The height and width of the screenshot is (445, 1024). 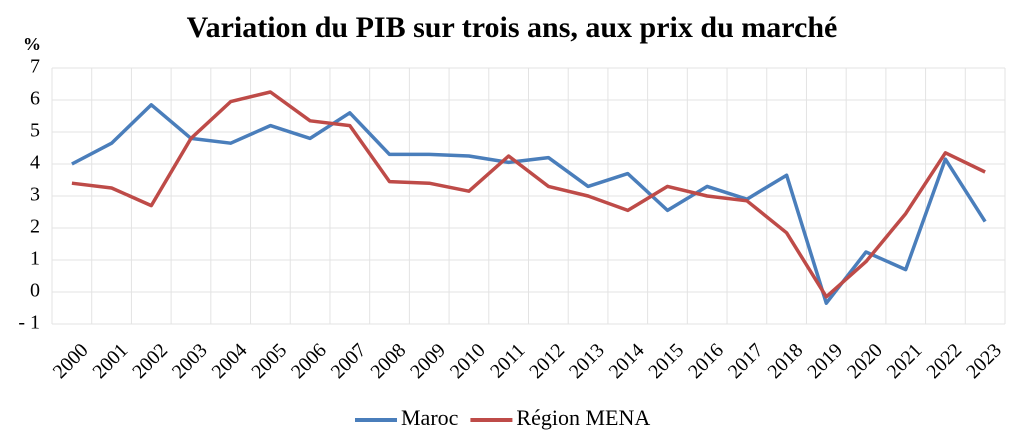 What do you see at coordinates (388, 361) in the screenshot?
I see `x-tick-label: 2008` at bounding box center [388, 361].